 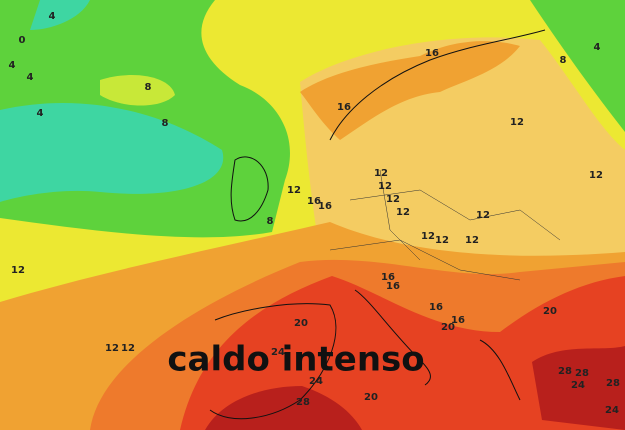 I want to click on band-dark-red, so click(x=578, y=388).